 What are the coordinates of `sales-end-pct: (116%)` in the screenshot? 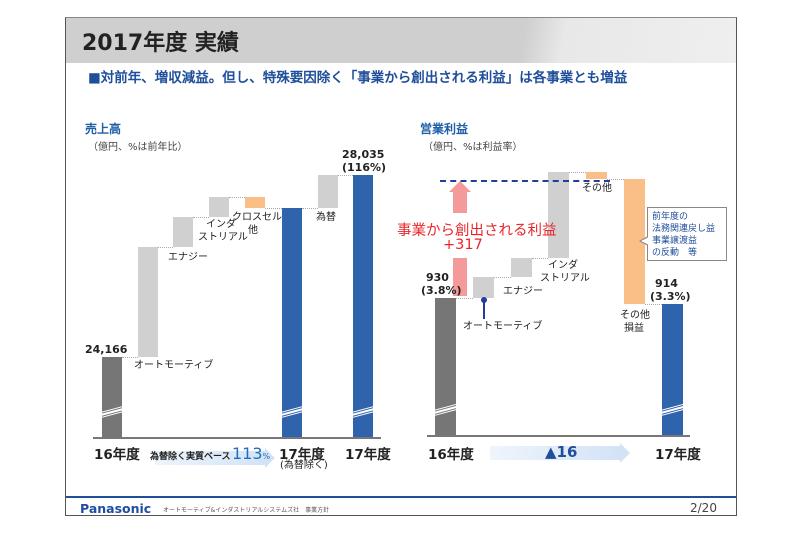 It's located at (364, 167).